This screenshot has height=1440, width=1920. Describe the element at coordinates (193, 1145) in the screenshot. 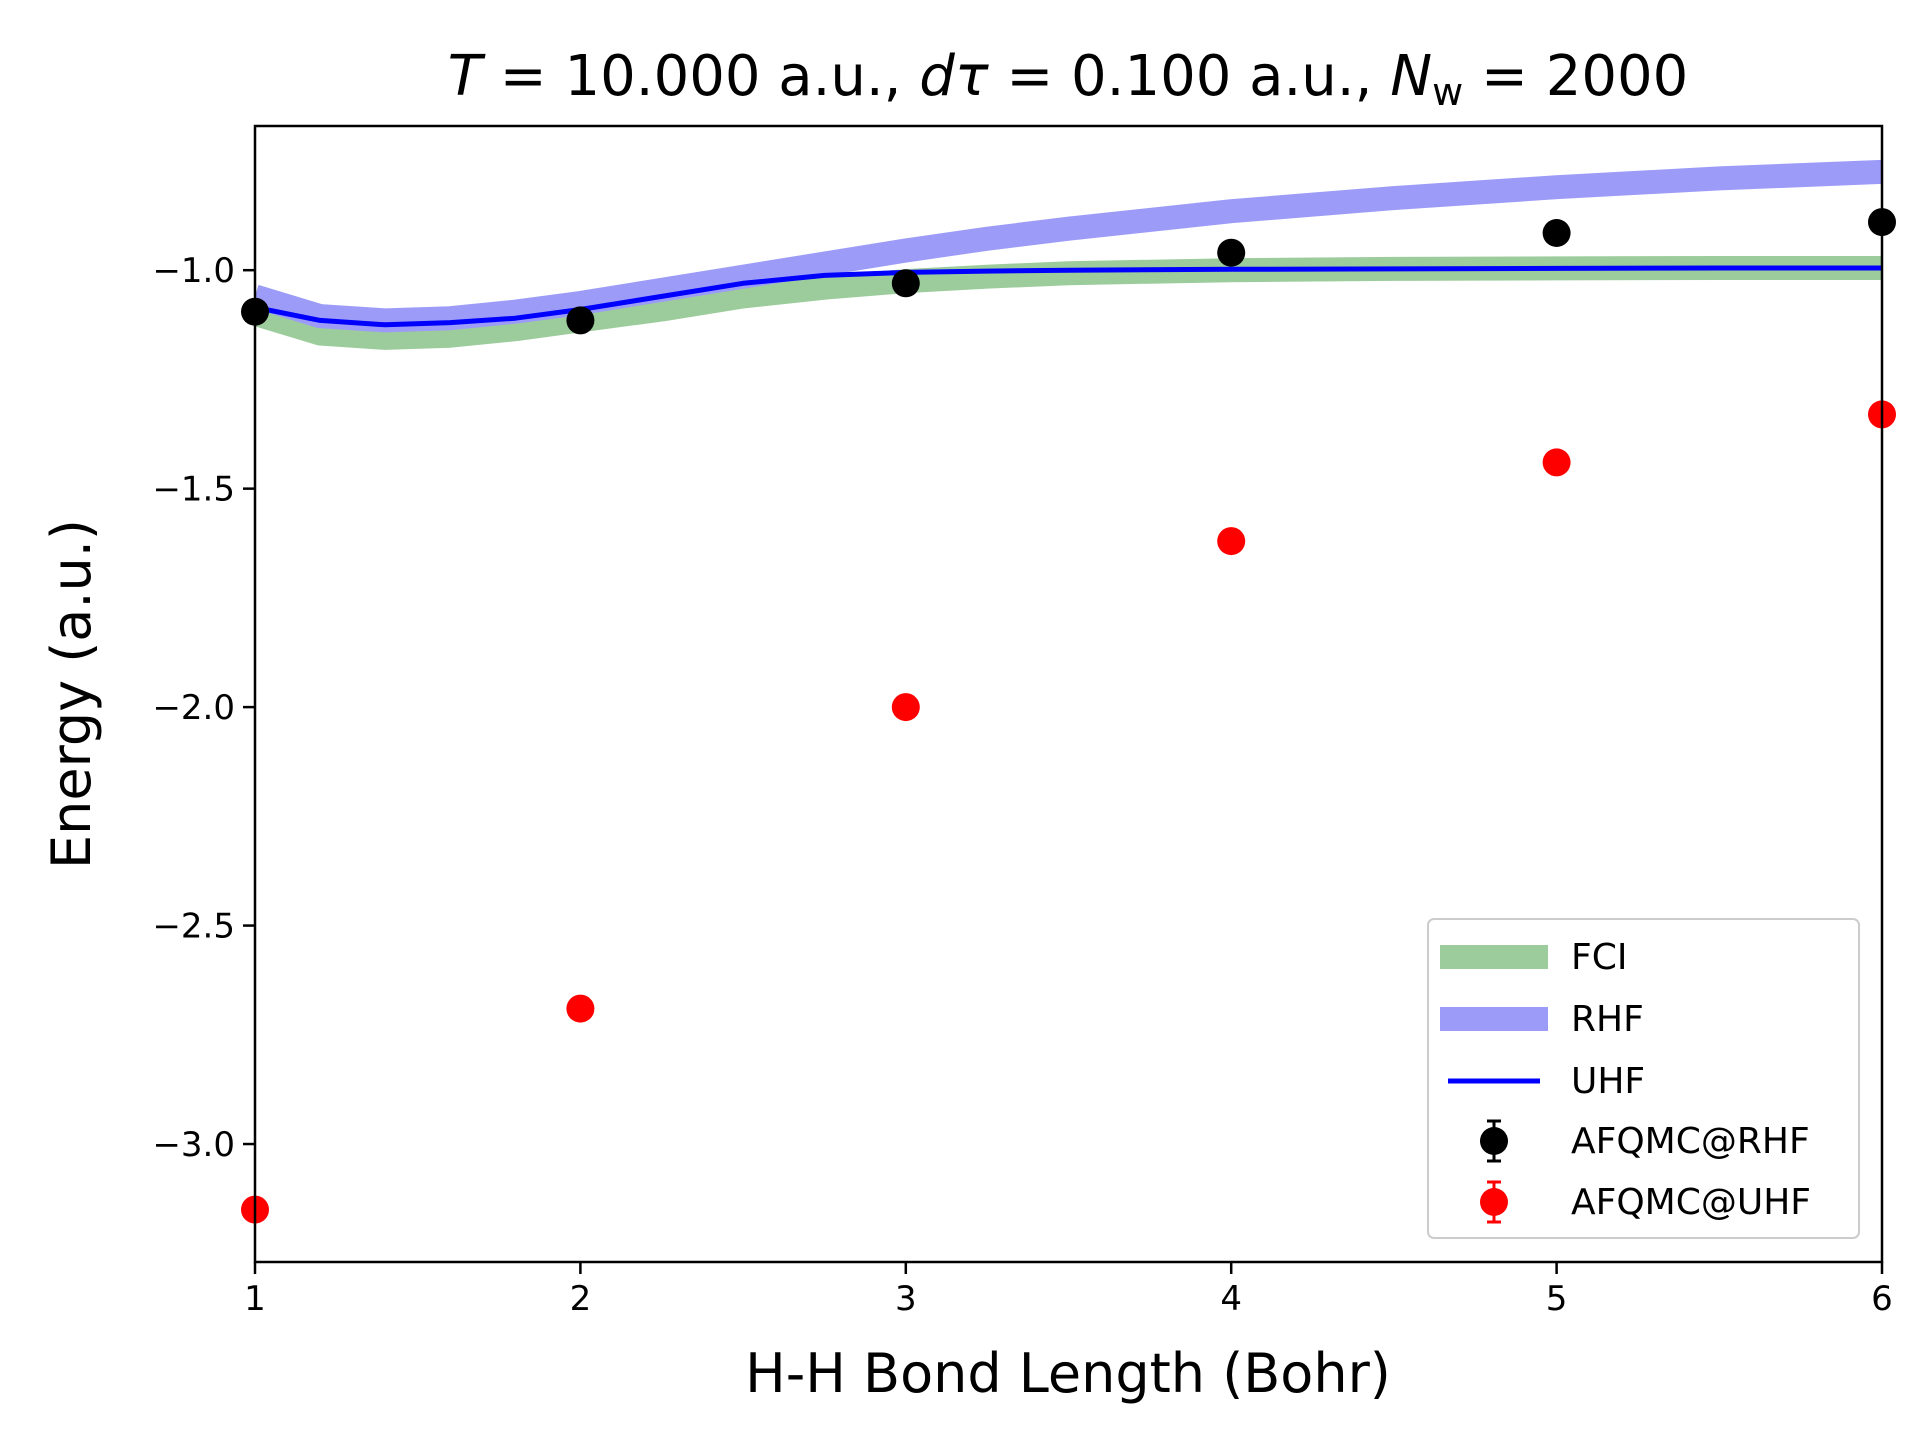

I see `y-tick-label: −3.0` at that location.